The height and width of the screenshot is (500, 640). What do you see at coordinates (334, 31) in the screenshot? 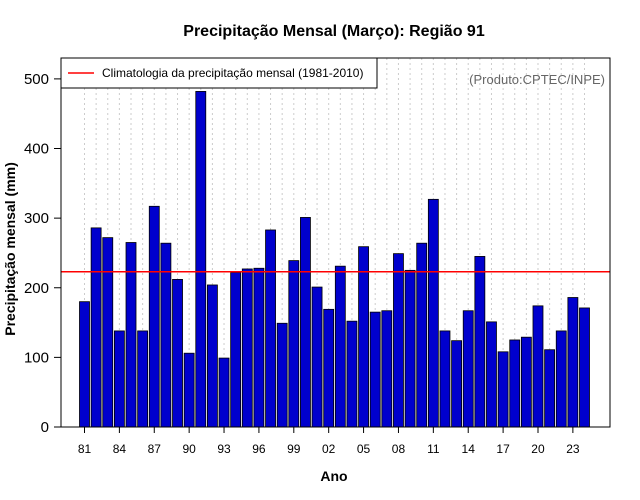
I see `chart-title: Precipitação Mensal (Março): Região 91` at bounding box center [334, 31].